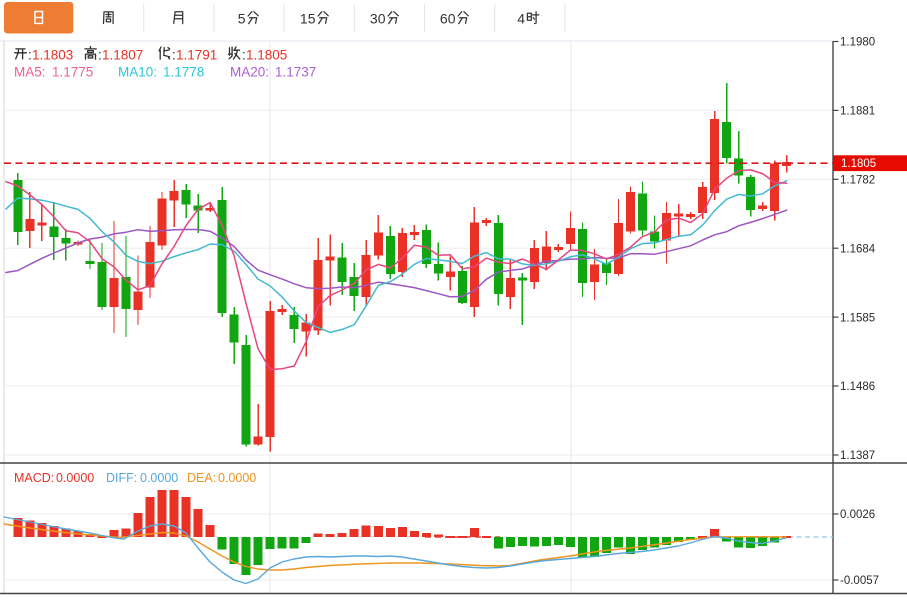 This screenshot has width=907, height=602. What do you see at coordinates (378, 19) in the screenshot?
I see `svg-text: 30` at bounding box center [378, 19].